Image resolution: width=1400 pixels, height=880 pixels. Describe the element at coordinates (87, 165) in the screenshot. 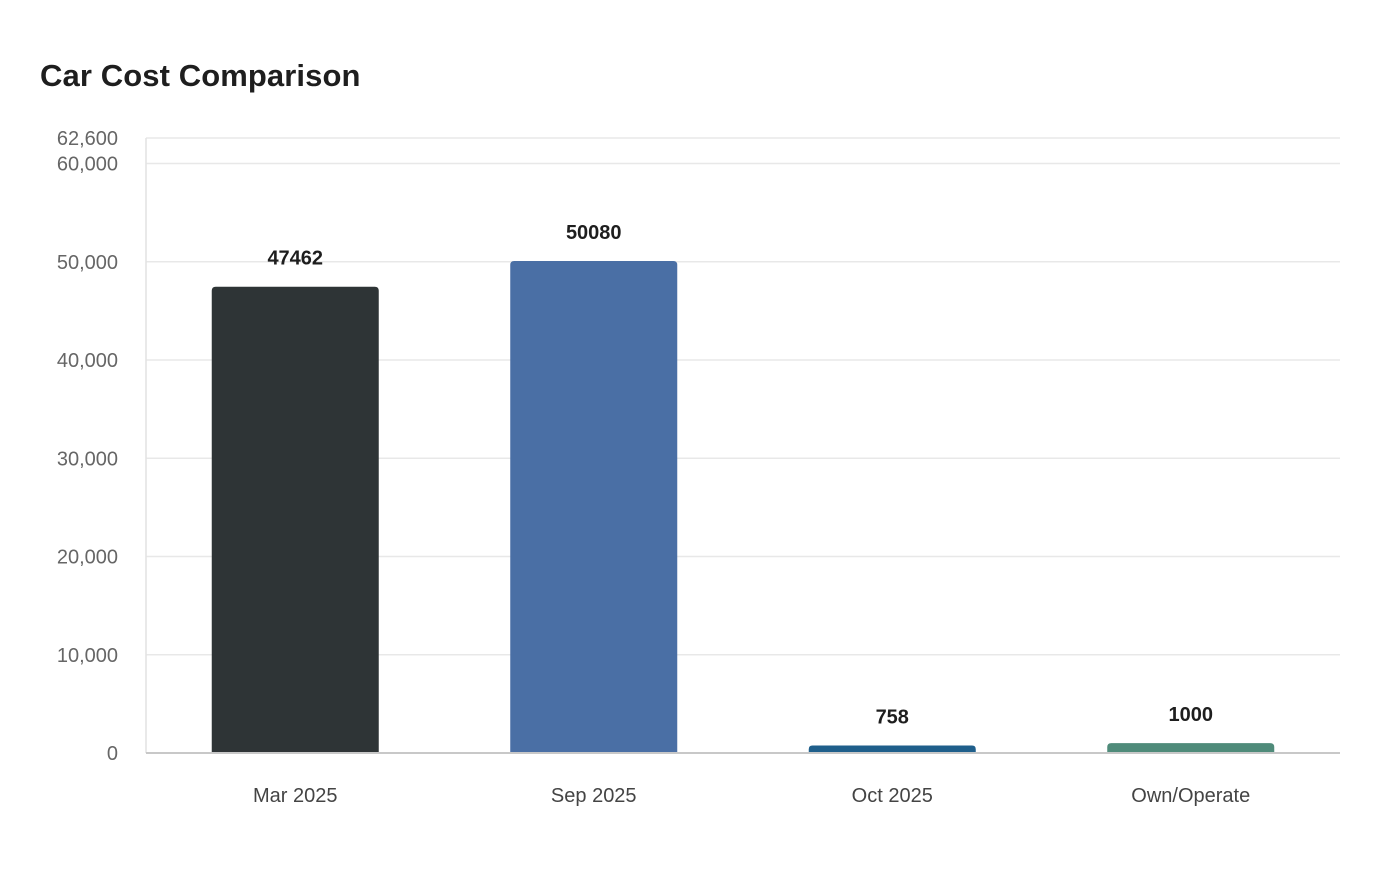

I see `y-tick-label: 60,000` at that location.